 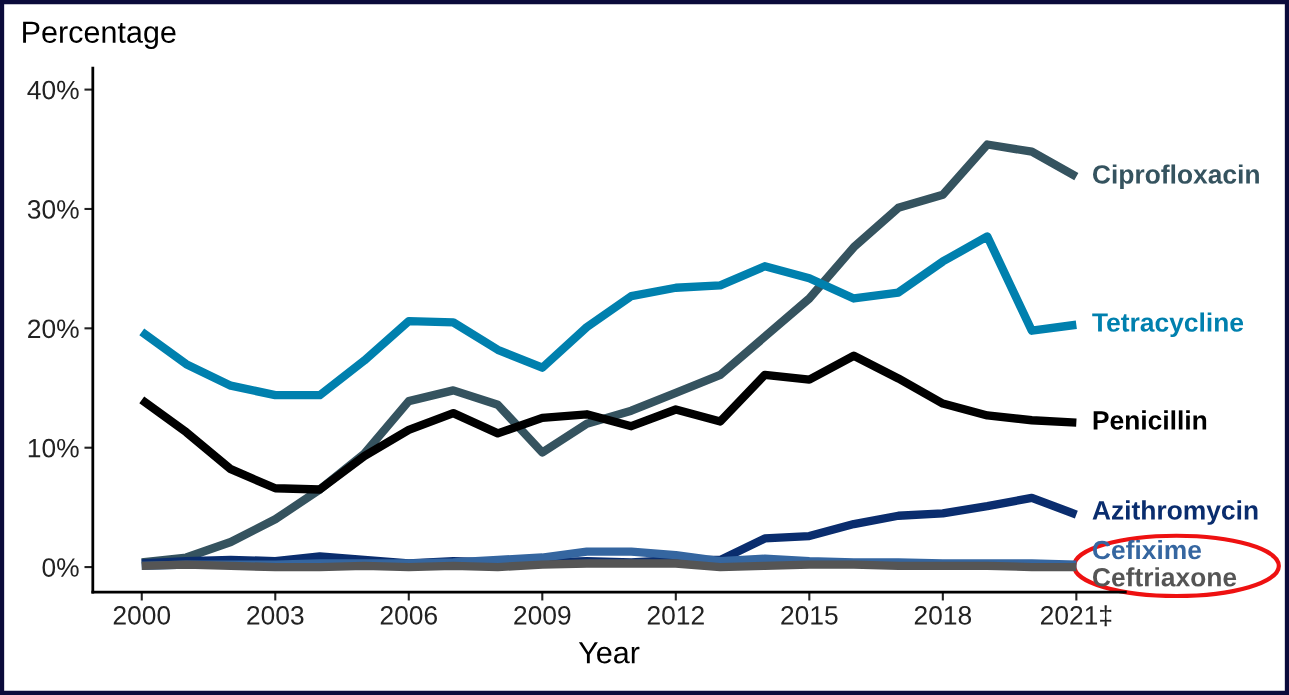 I want to click on series-label: Tetracycline, so click(x=1168, y=325).